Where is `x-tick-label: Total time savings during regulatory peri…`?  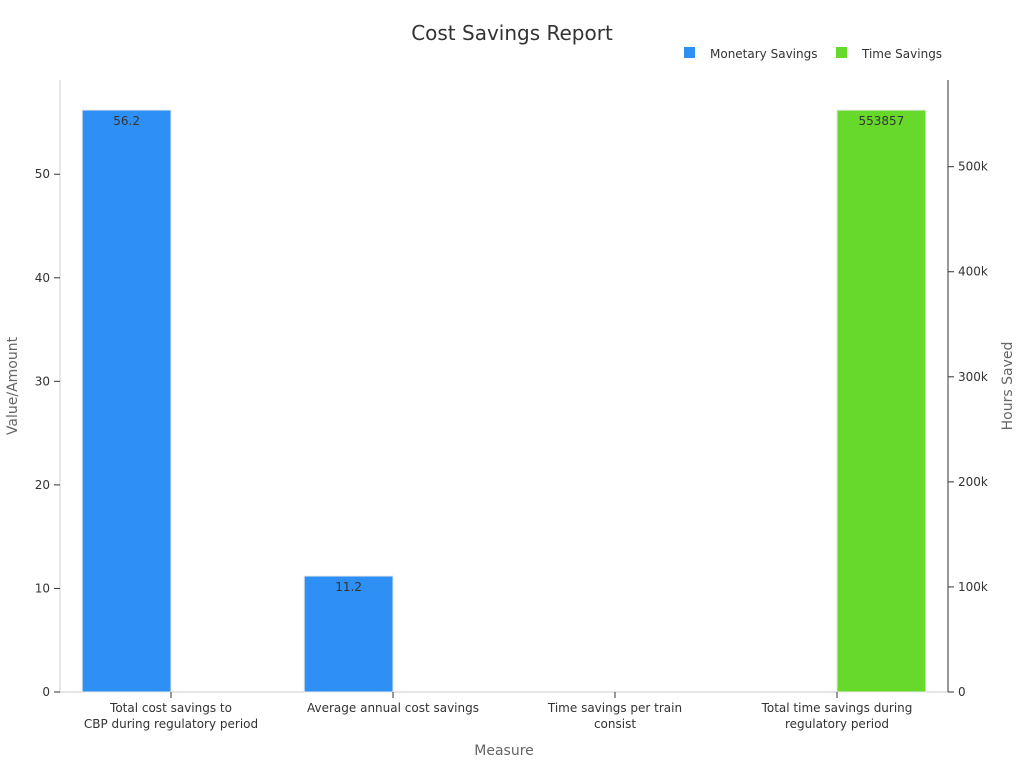
x-tick-label: Total time savings during regulatory peri… is located at coordinates (837, 716).